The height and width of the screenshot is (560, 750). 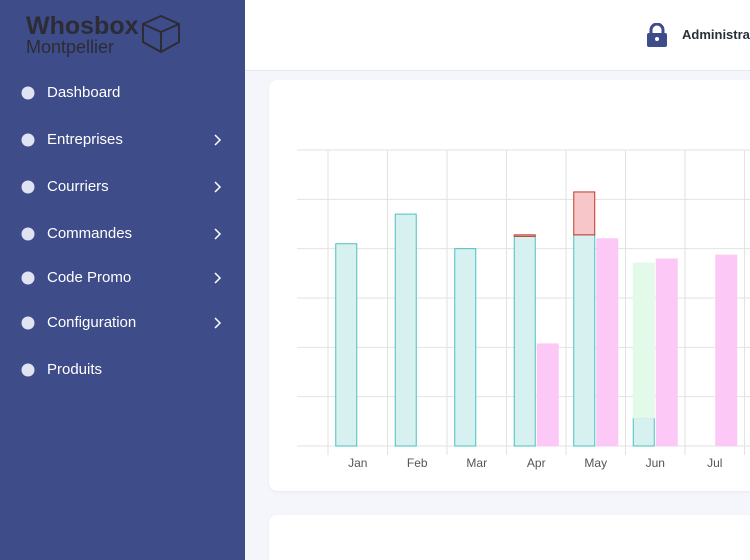 I want to click on logo-subtitle: Montpellier, so click(x=70, y=47).